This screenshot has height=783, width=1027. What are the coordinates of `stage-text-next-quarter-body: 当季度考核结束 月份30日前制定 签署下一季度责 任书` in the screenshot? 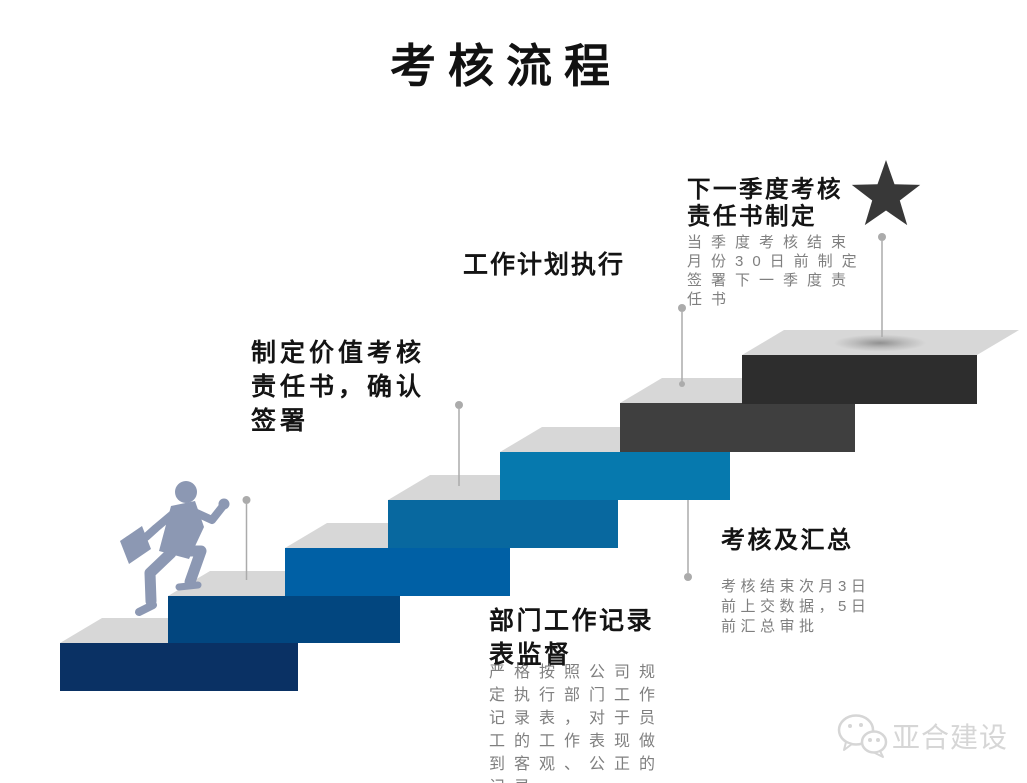 It's located at (776, 271).